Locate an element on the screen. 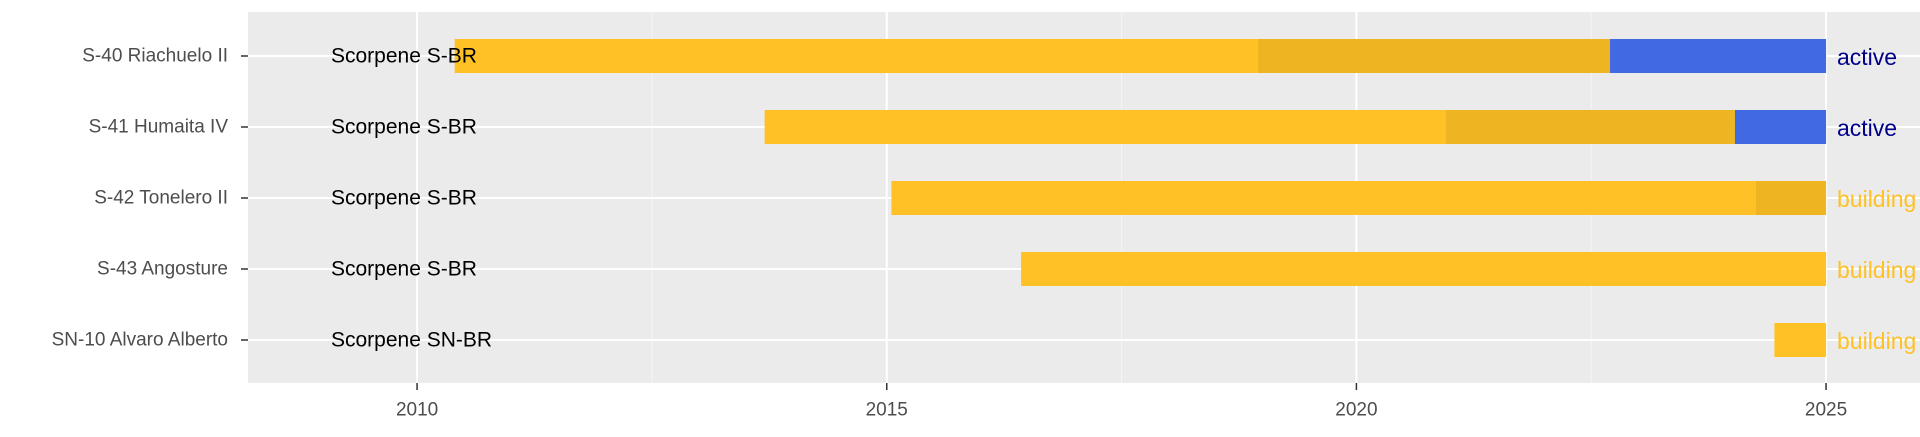 The image size is (1920, 437). class-label: Scorpene SN-BR is located at coordinates (411, 340).